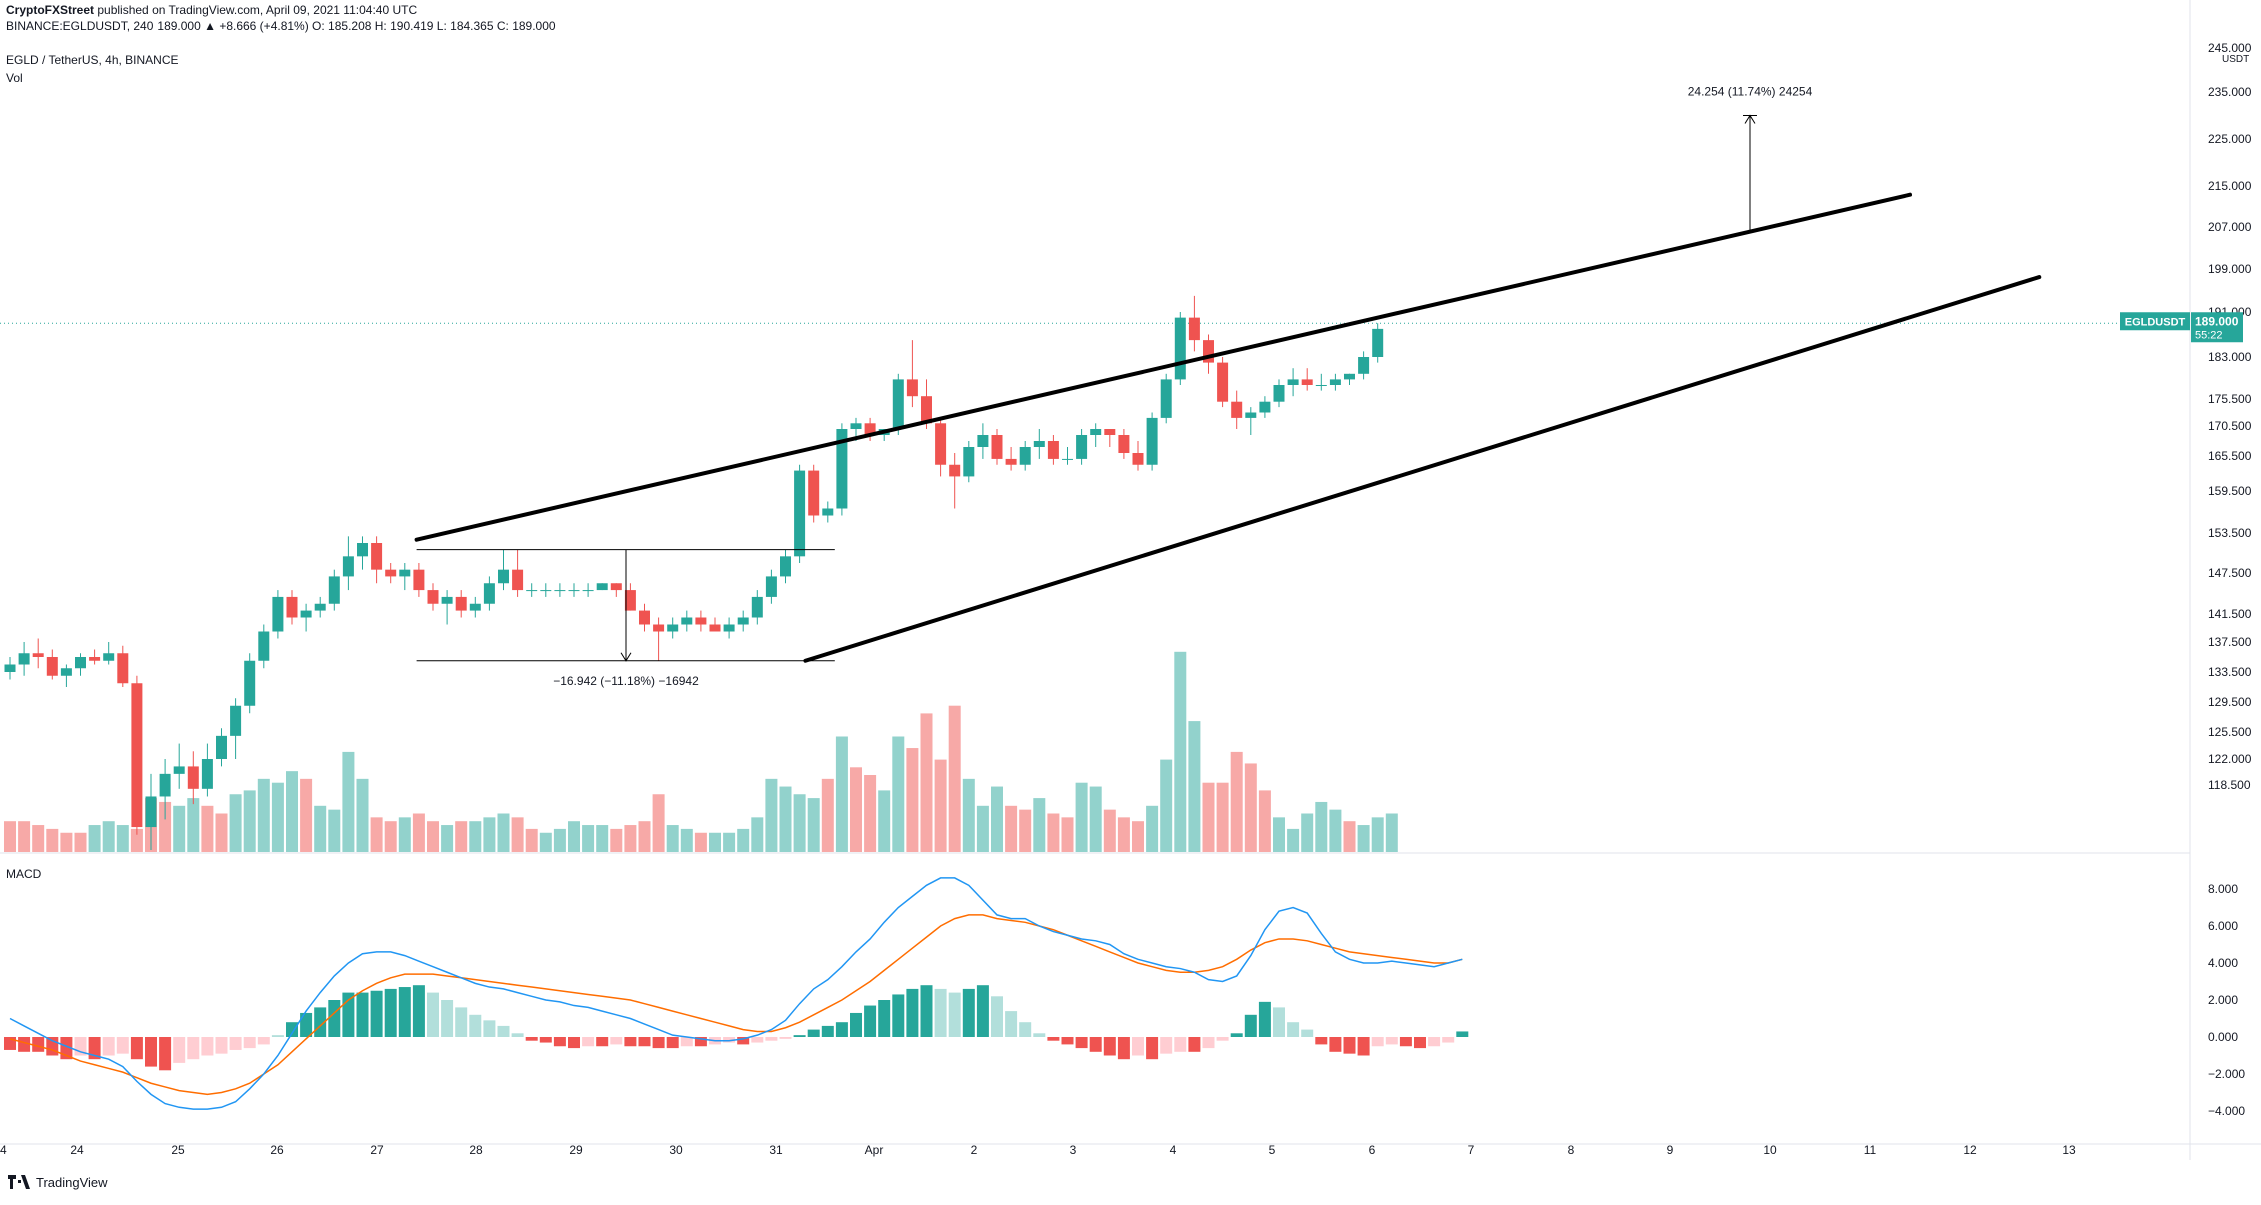  What do you see at coordinates (50, 10) in the screenshot?
I see `author-name: CryptoFXStreet` at bounding box center [50, 10].